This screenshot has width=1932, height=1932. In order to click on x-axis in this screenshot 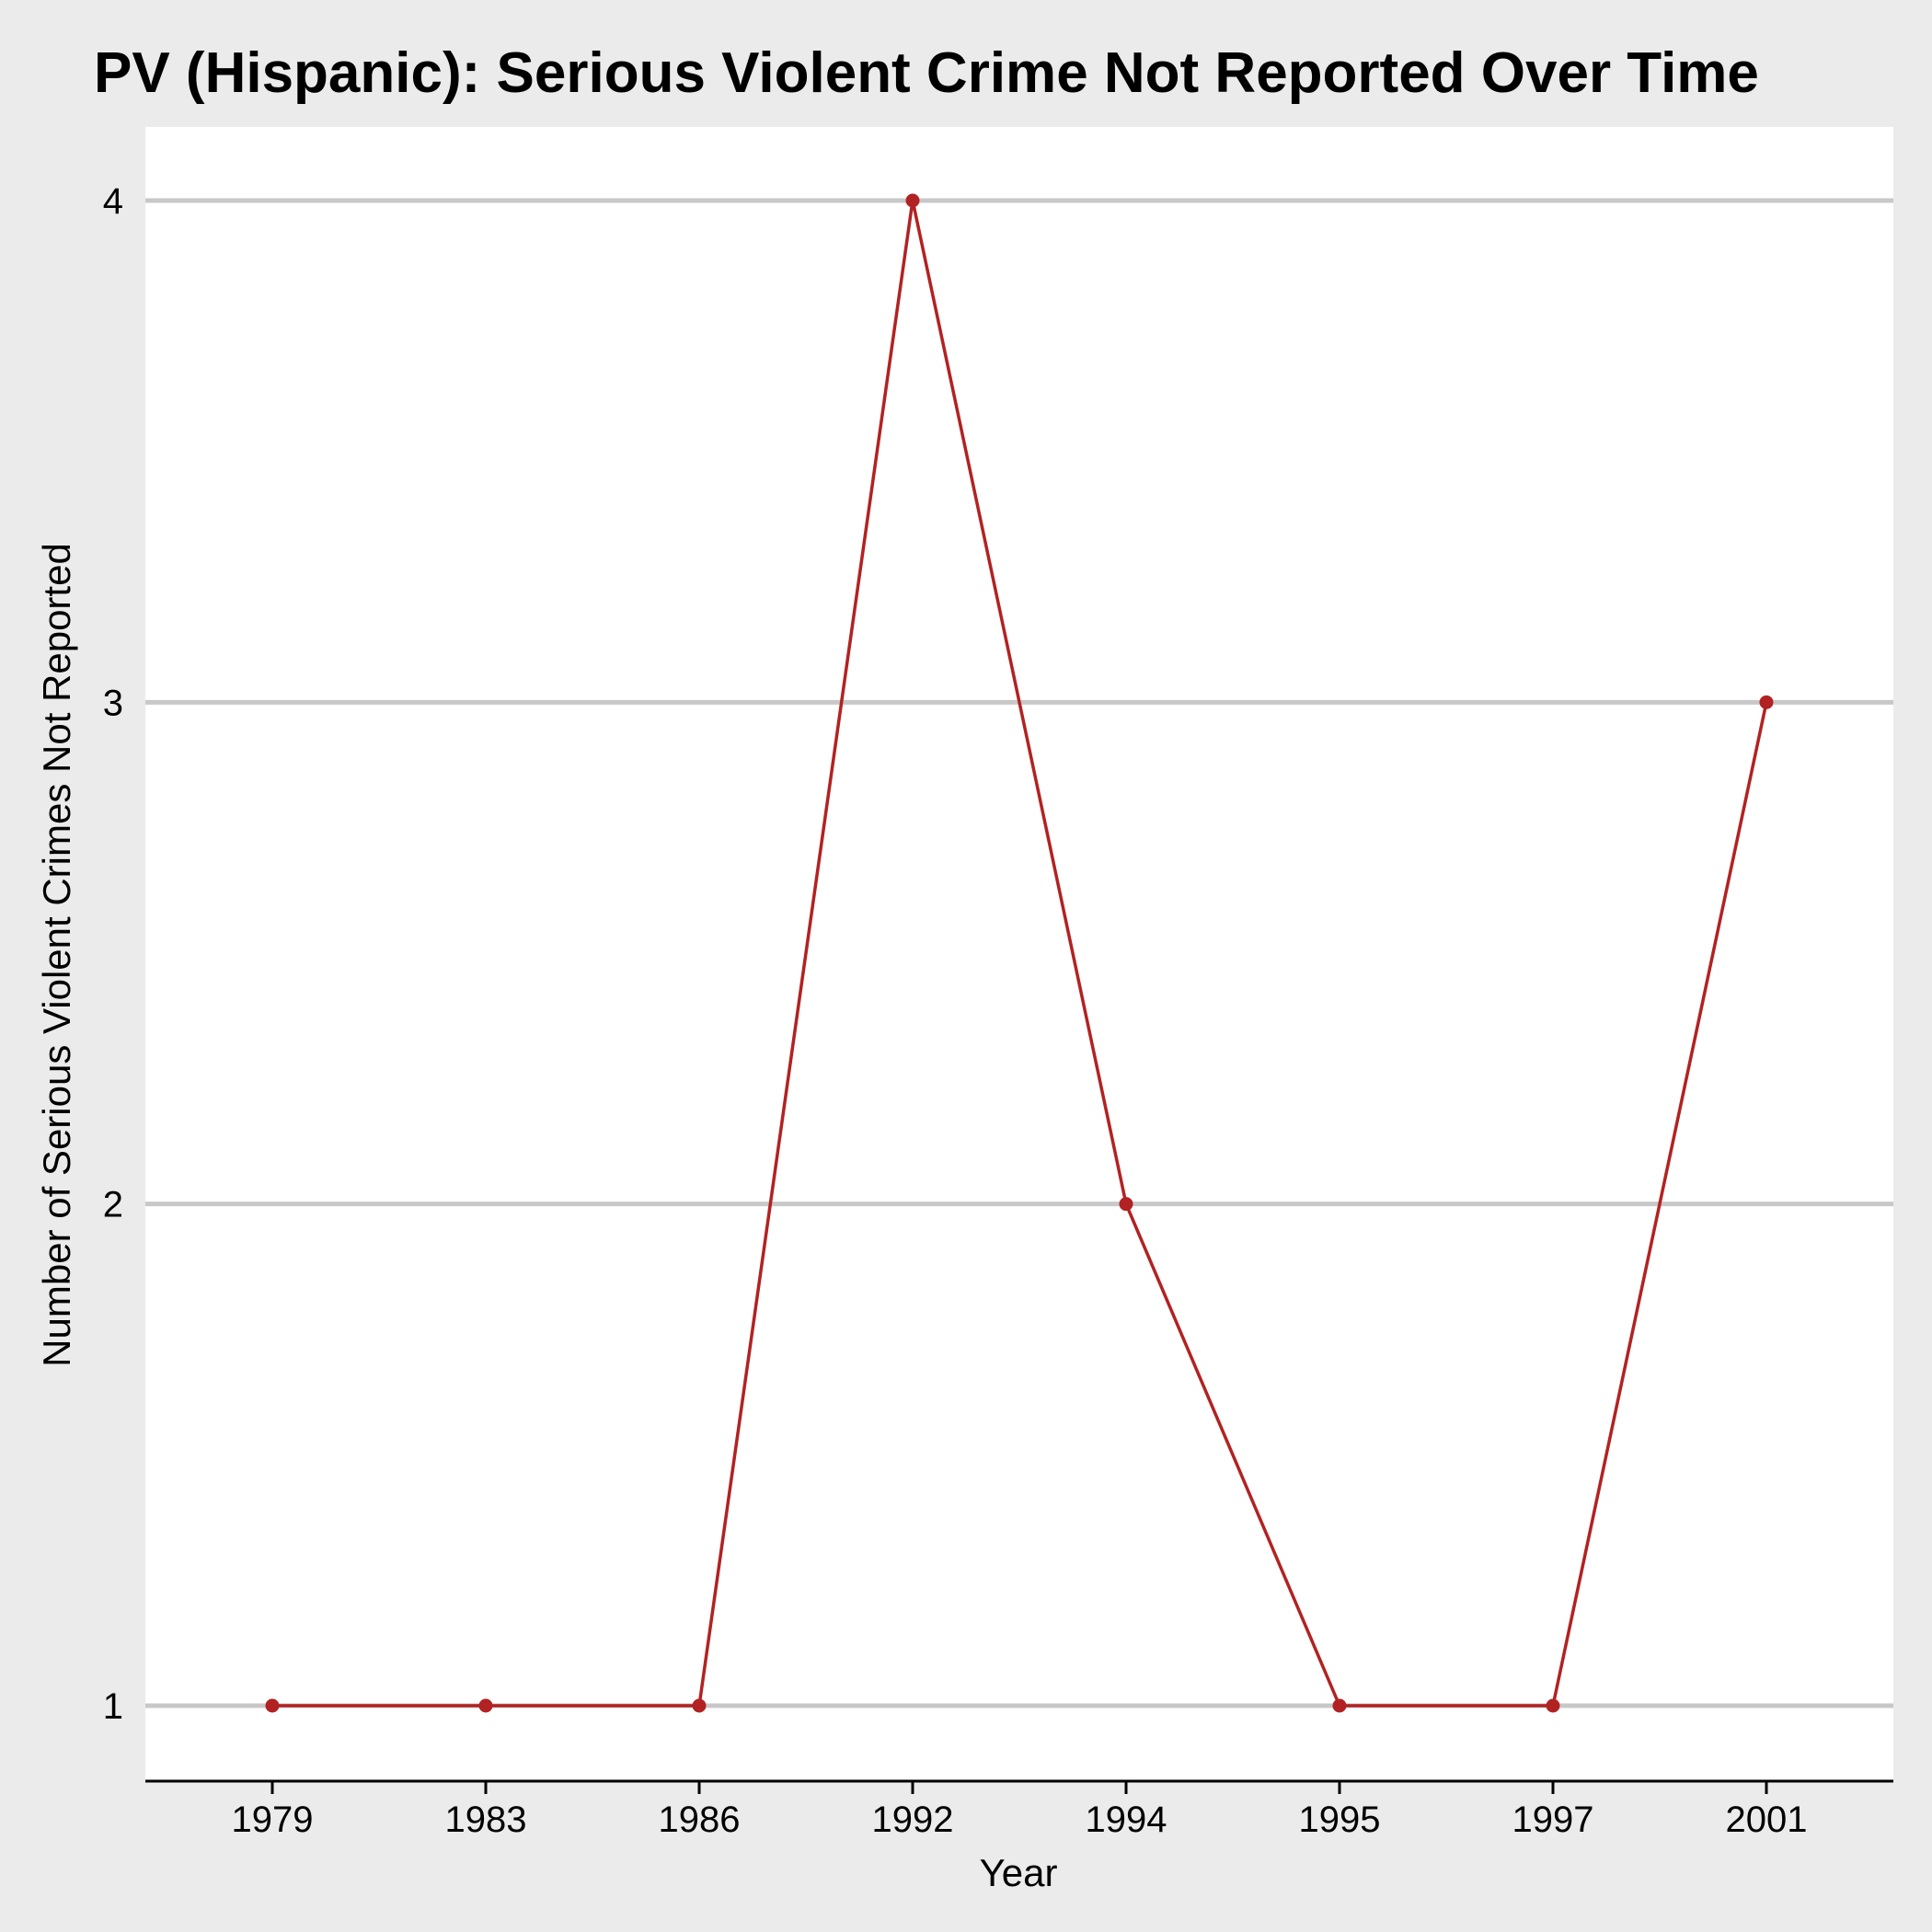, I will do `click(1019, 1786)`.